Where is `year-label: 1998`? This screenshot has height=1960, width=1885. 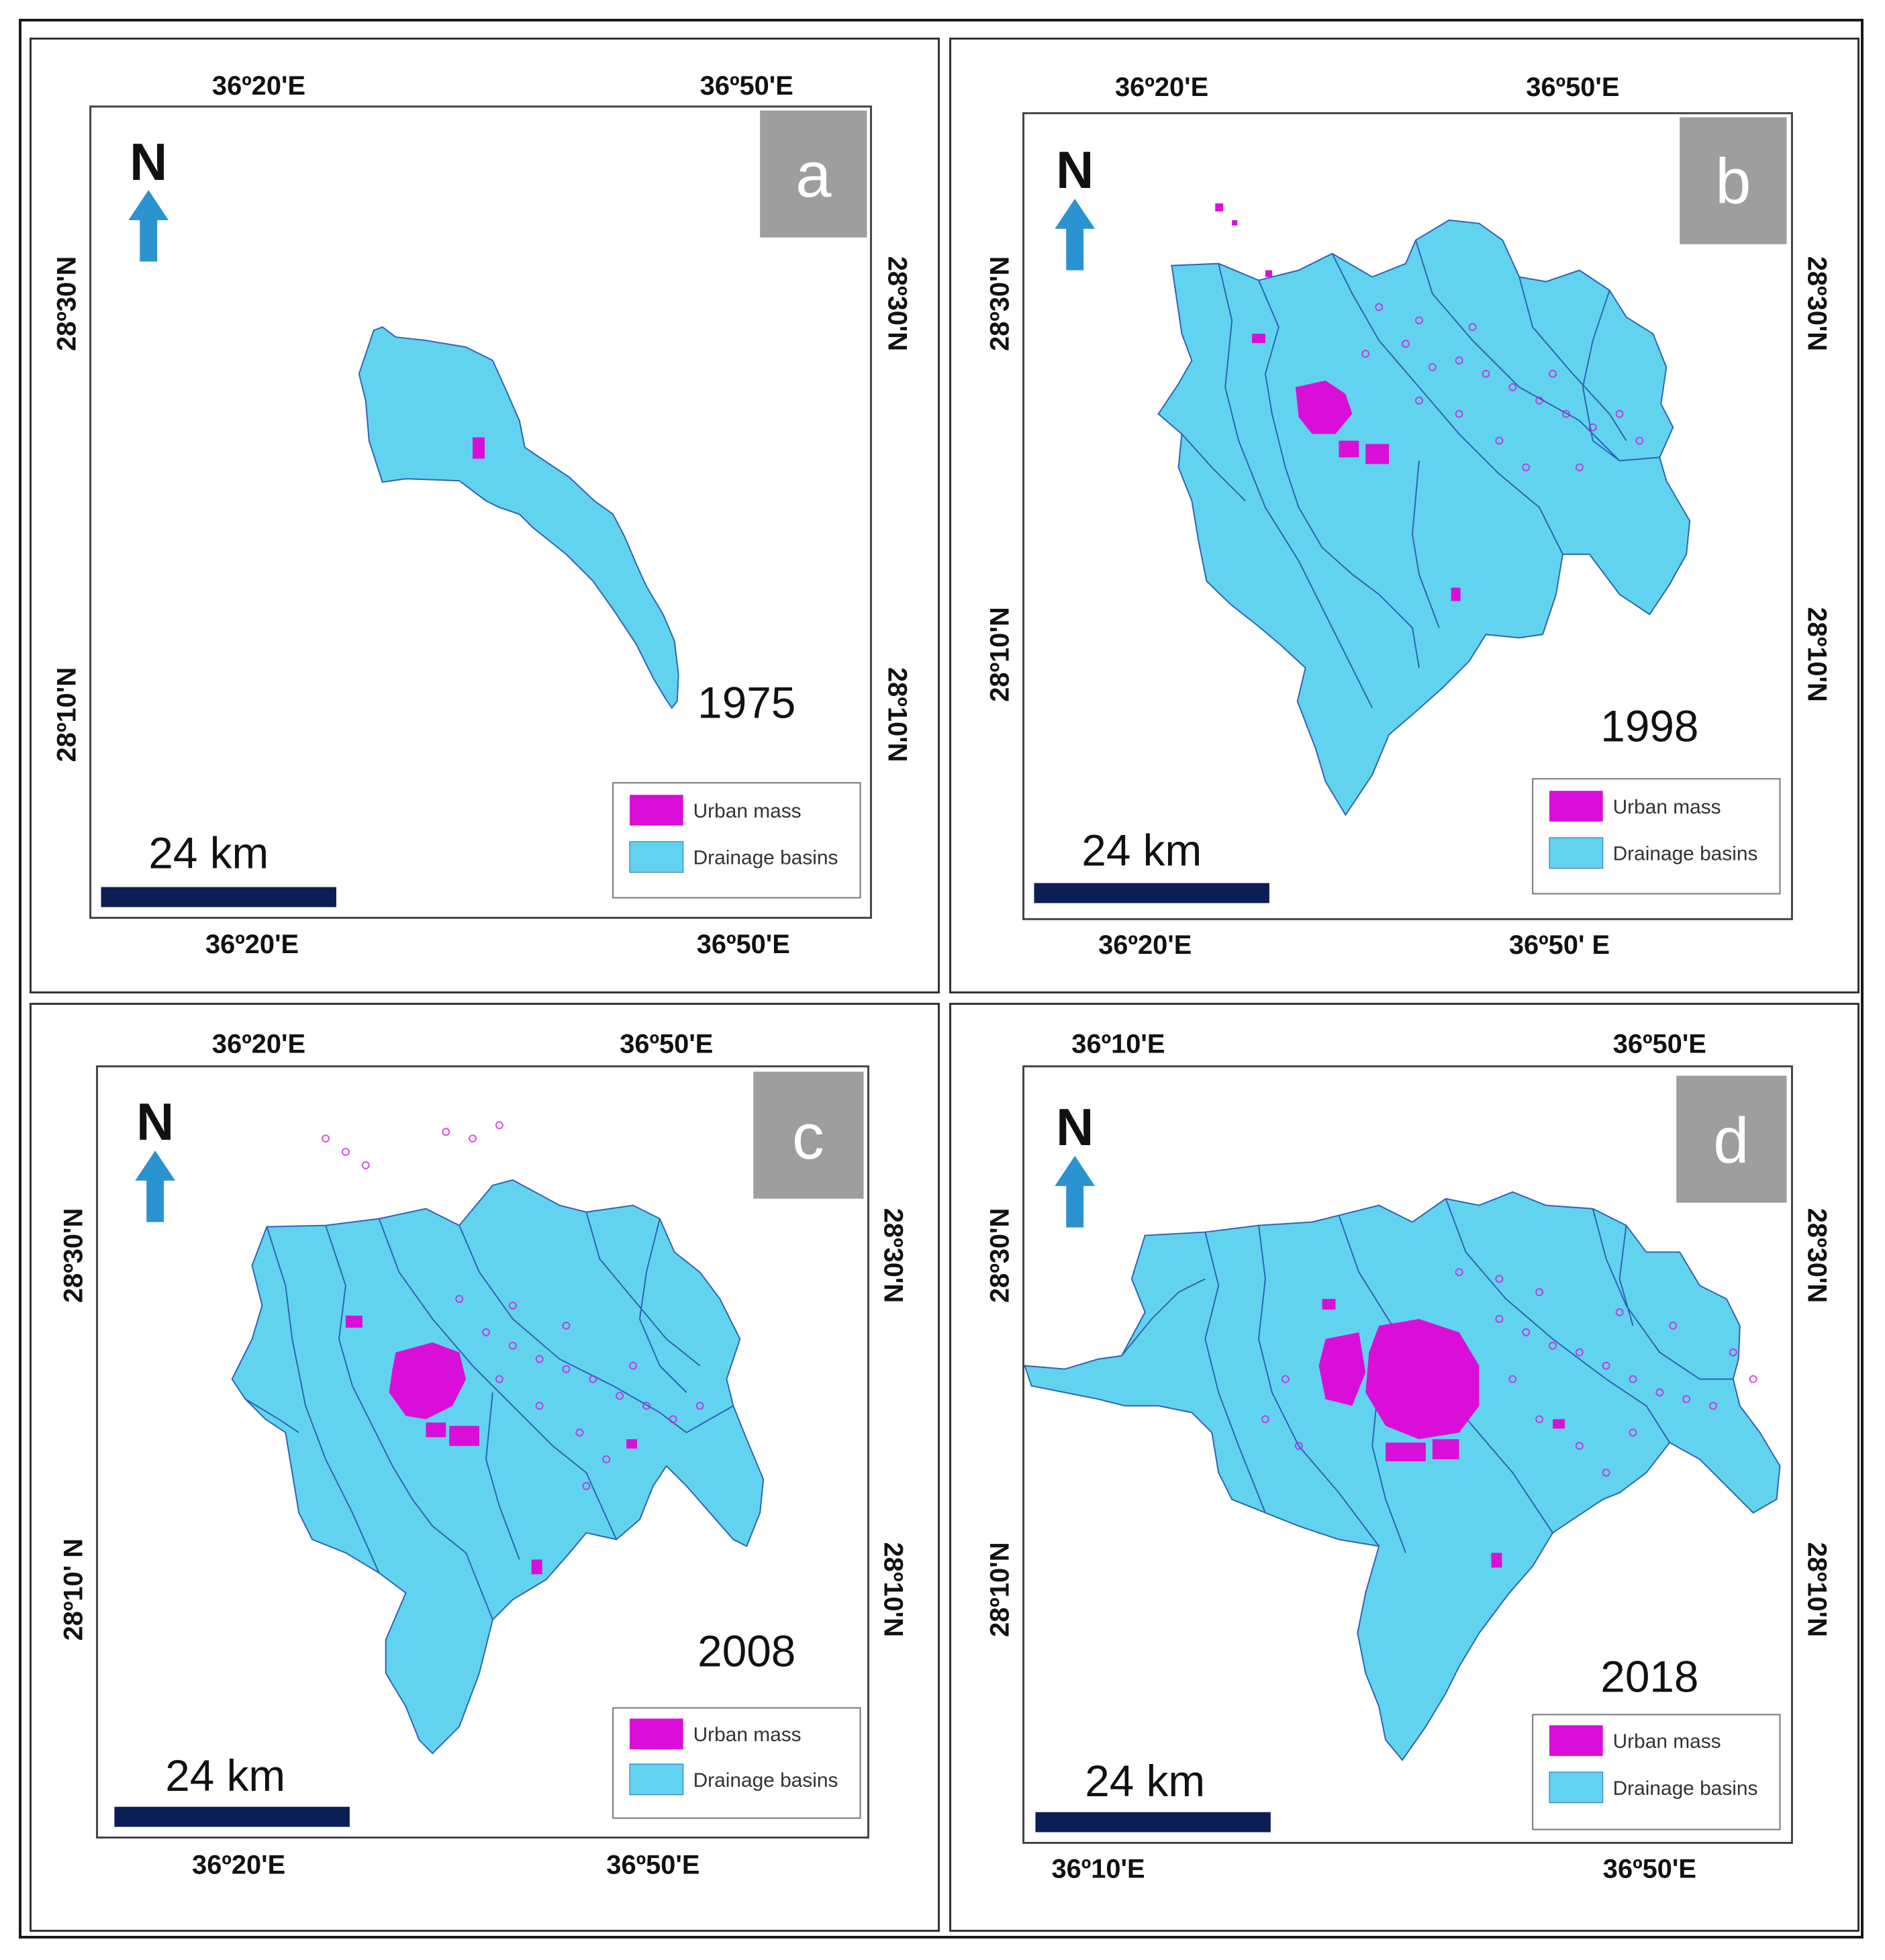 year-label: 1998 is located at coordinates (1649, 726).